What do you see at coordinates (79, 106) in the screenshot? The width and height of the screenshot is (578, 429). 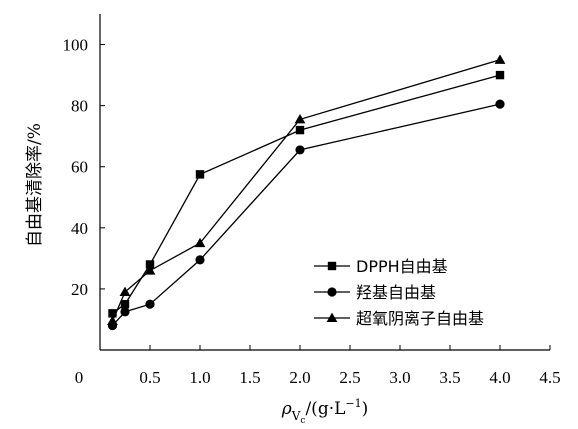 I see `y-tick-label: 80` at bounding box center [79, 106].